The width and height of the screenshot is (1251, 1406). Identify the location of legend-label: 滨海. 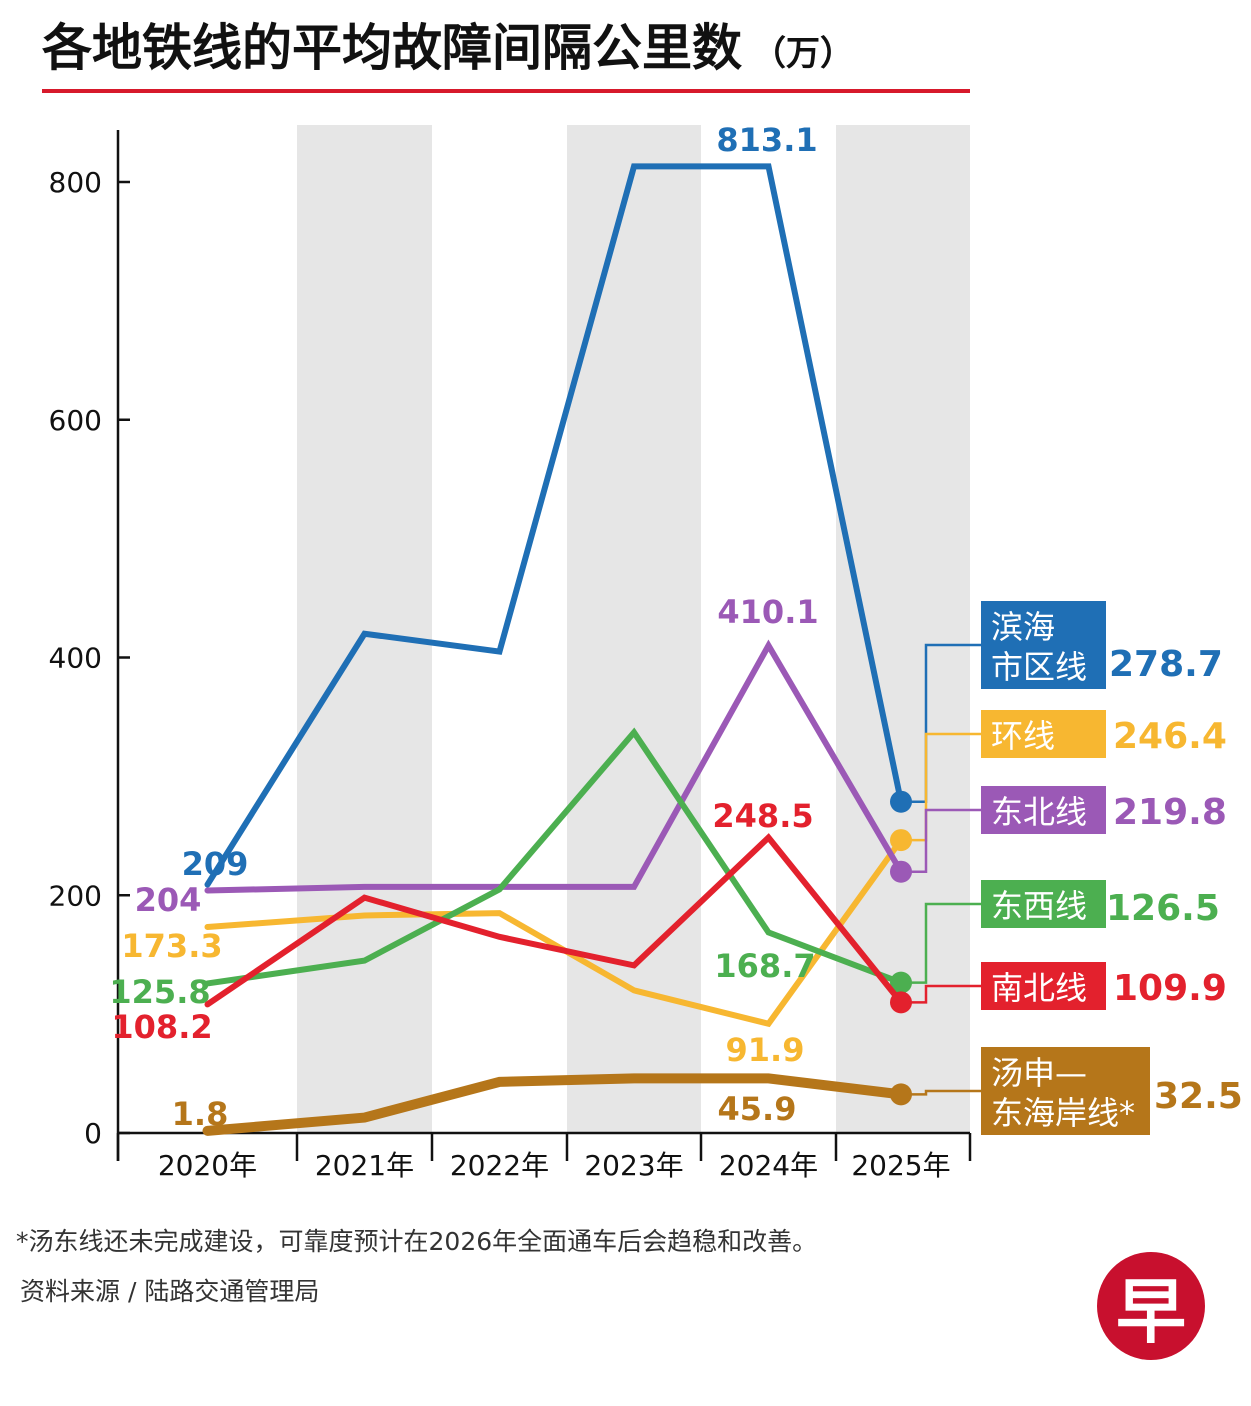
(1023, 627).